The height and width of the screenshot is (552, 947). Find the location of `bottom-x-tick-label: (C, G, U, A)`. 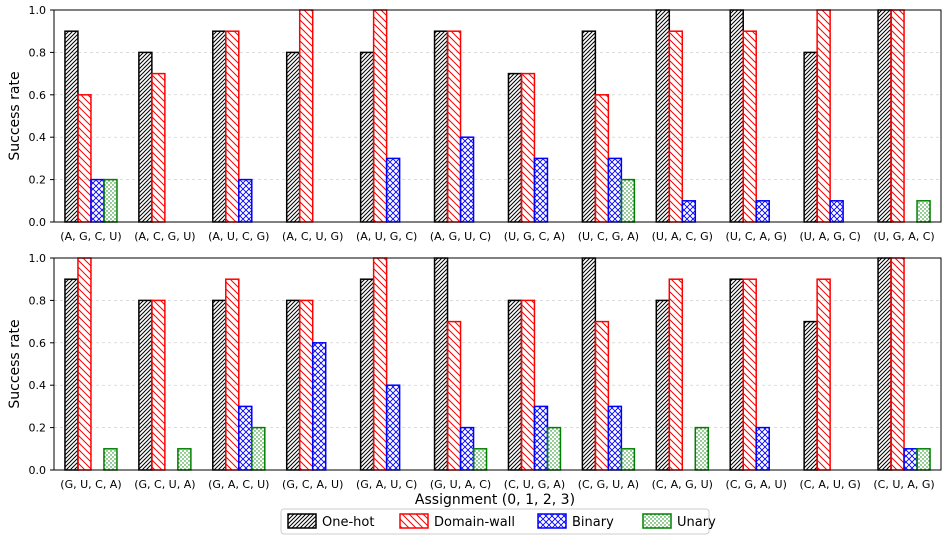

bottom-x-tick-label: (C, G, U, A) is located at coordinates (608, 484).